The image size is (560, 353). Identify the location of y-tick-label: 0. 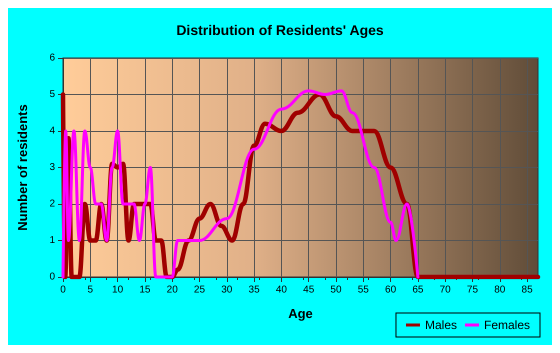
(52, 277).